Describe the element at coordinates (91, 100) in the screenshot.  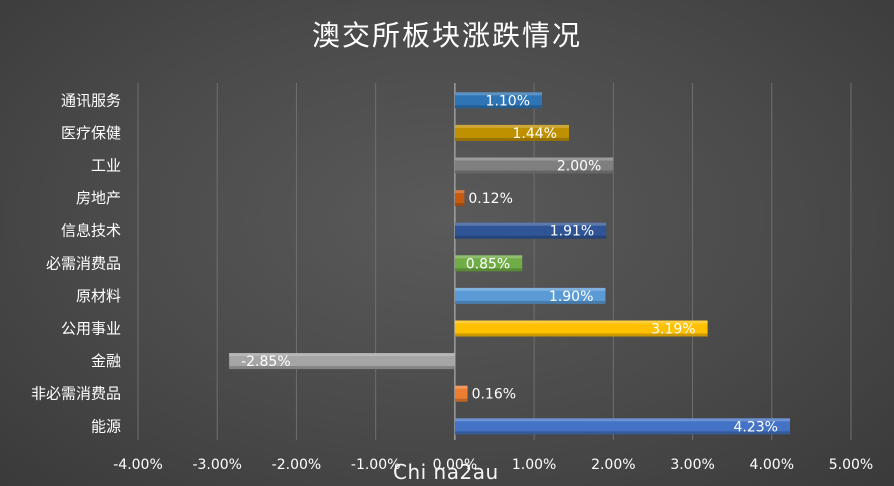
I see `category-label: 通讯服务` at that location.